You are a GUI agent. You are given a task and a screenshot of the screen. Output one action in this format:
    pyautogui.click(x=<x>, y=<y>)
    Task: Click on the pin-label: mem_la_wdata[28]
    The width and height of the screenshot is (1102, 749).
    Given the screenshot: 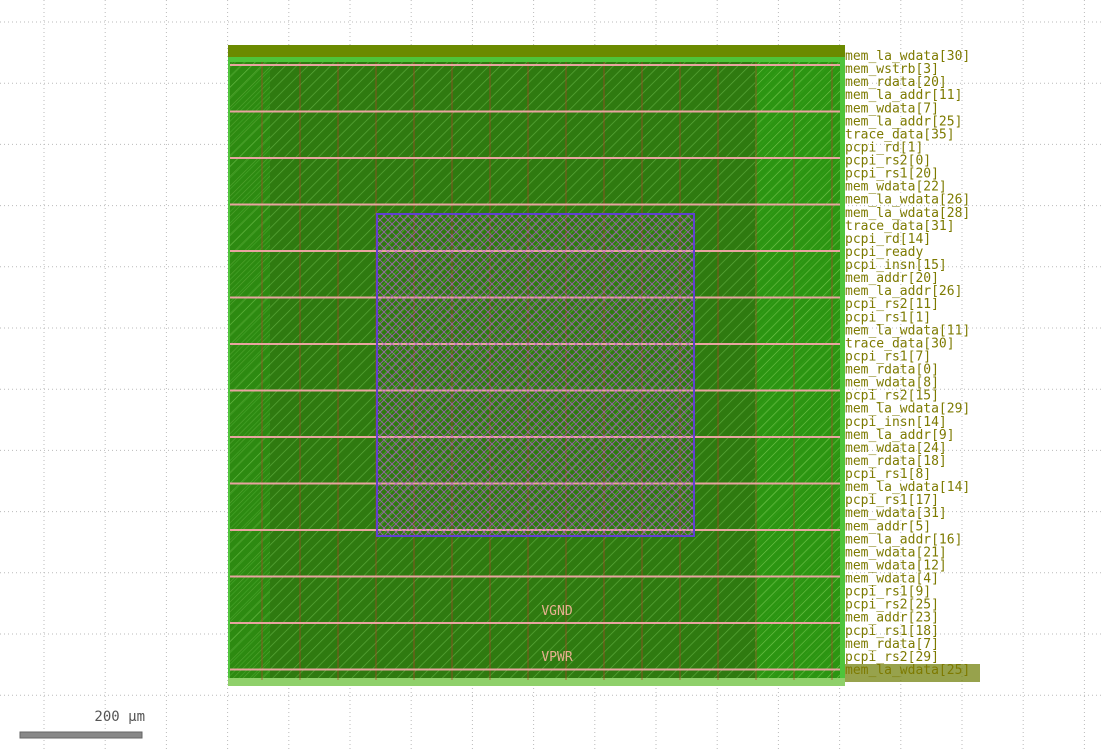 What is the action you would take?
    pyautogui.click(x=907, y=213)
    